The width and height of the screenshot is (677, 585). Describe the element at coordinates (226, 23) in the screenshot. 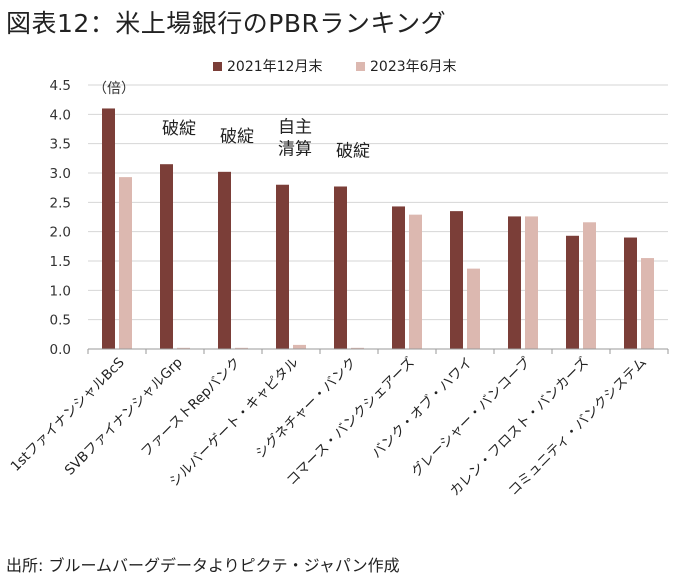

I see `chart-title: 図表12：米上場銀行のPBRランキング` at that location.